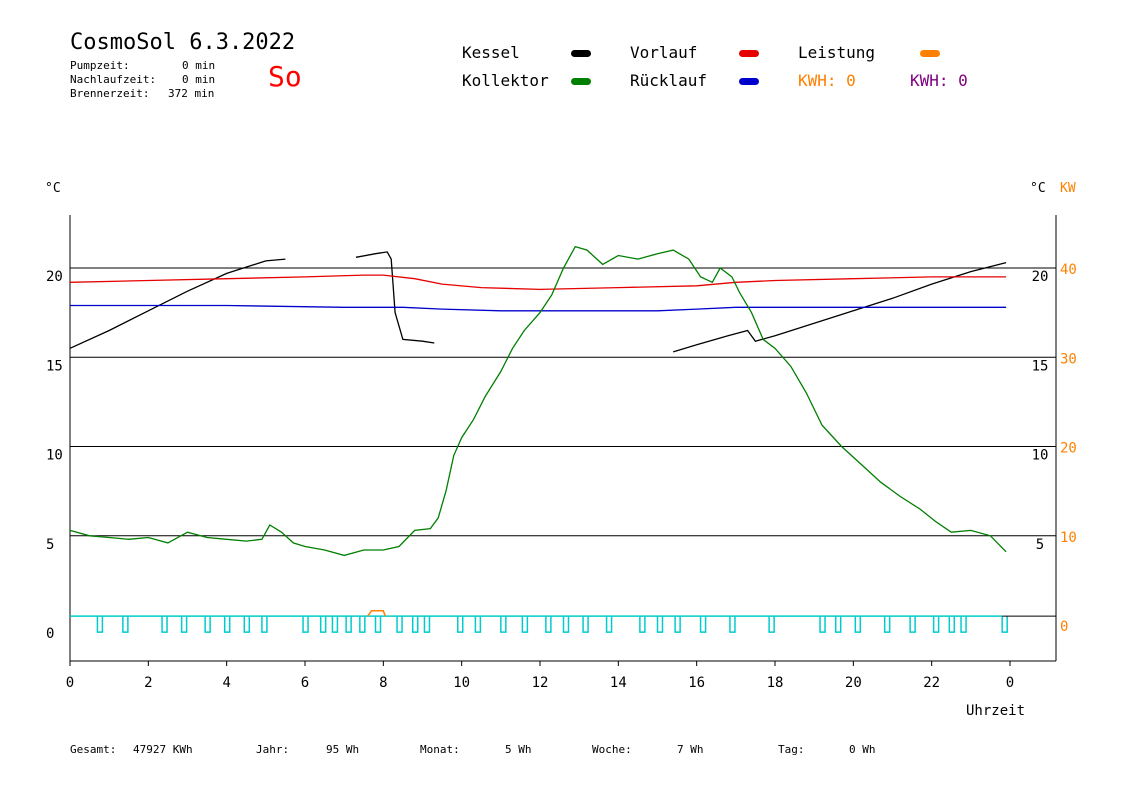 Image resolution: width=1148 pixels, height=812 pixels. Describe the element at coordinates (612, 749) in the screenshot. I see `footer-woche-label: Woche:` at that location.